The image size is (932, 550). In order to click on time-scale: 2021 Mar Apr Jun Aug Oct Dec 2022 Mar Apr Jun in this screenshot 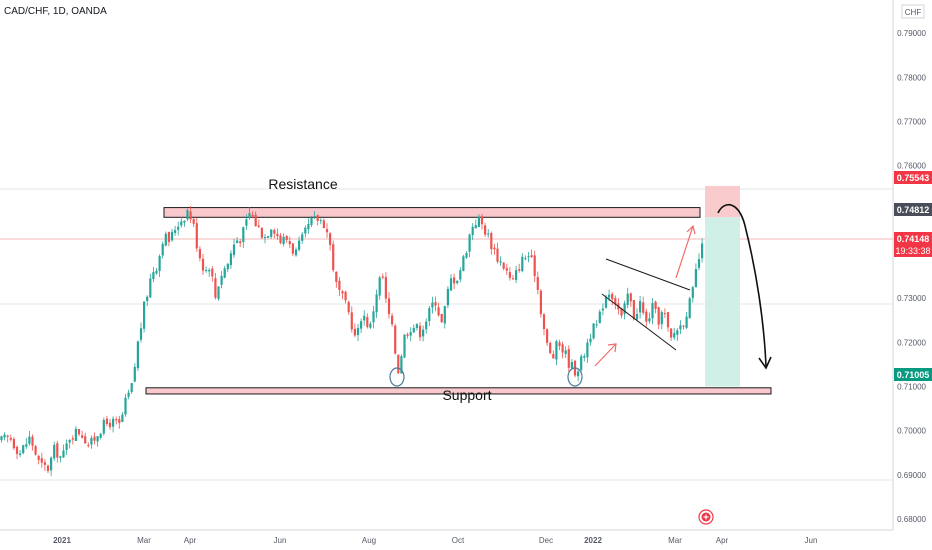, I will do `click(446, 537)`.